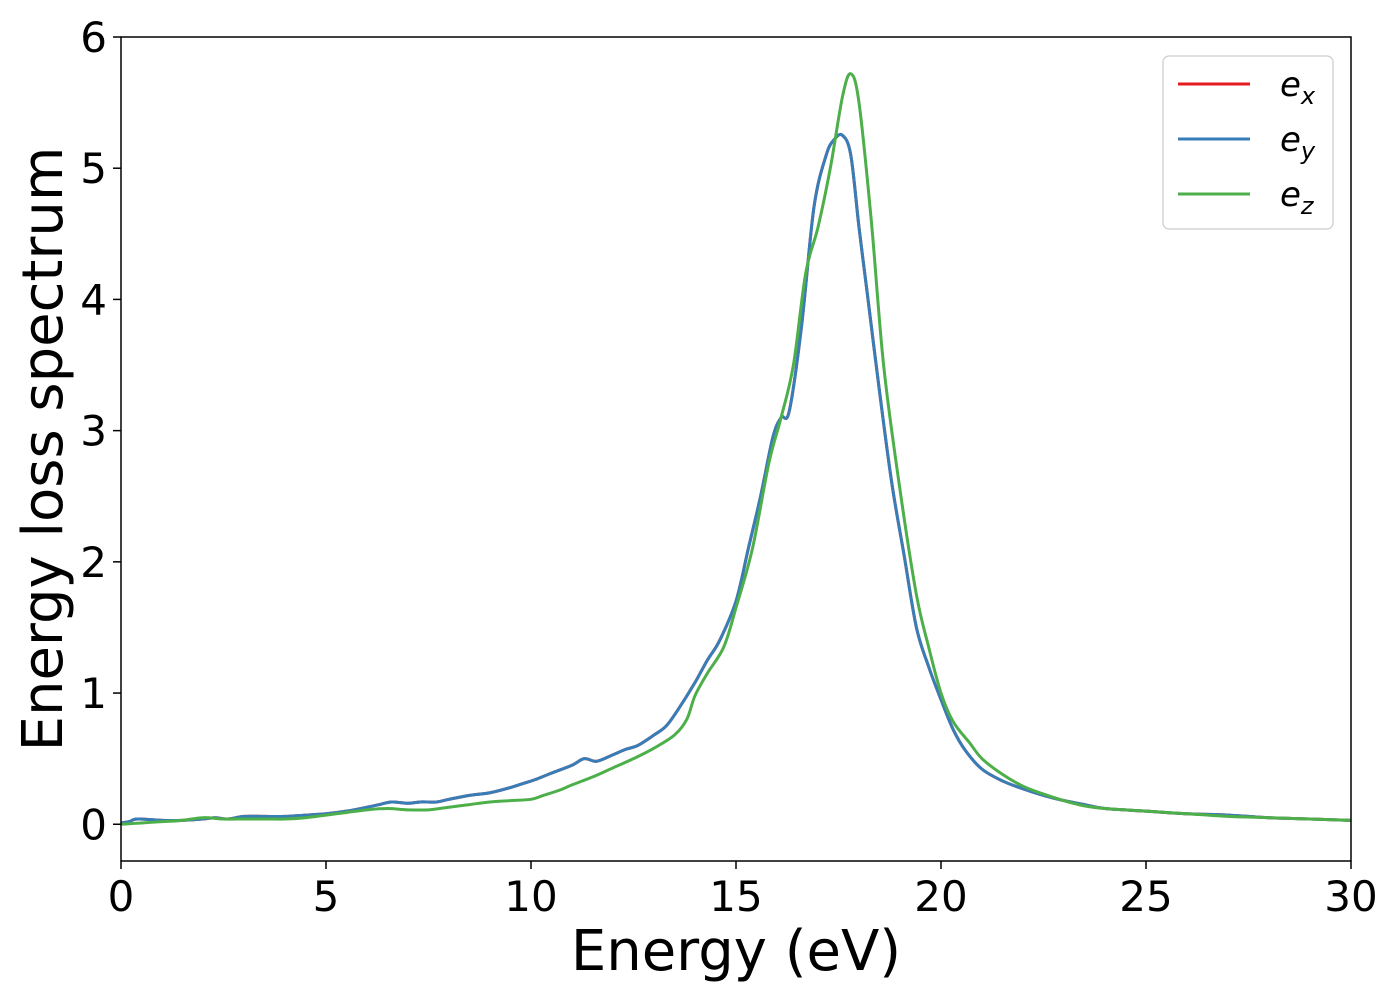 This screenshot has width=1400, height=1000. I want to click on y-tick-label: 4, so click(93, 299).